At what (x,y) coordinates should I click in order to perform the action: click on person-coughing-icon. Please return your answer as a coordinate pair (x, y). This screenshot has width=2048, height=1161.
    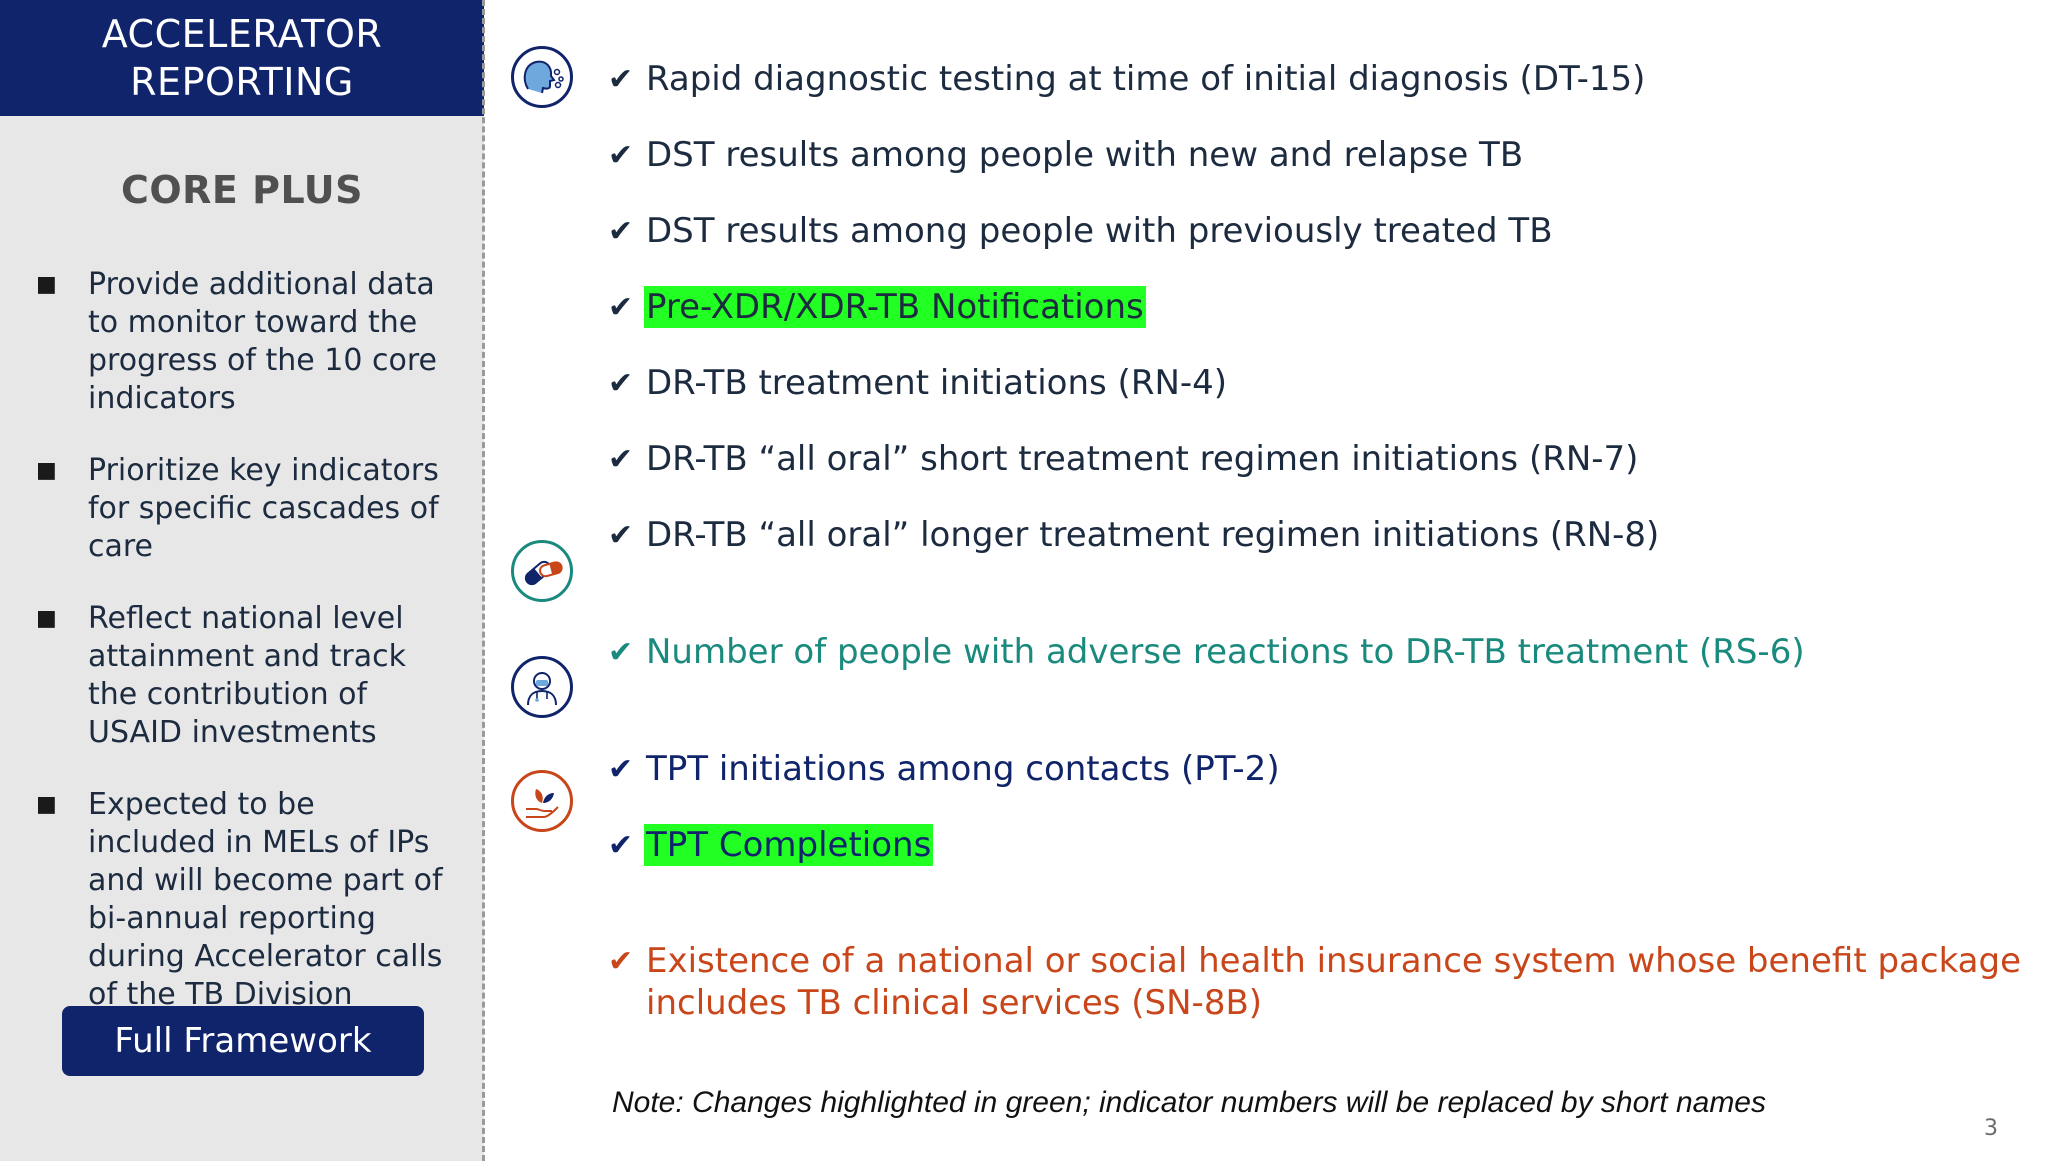
    Looking at the image, I should click on (542, 77).